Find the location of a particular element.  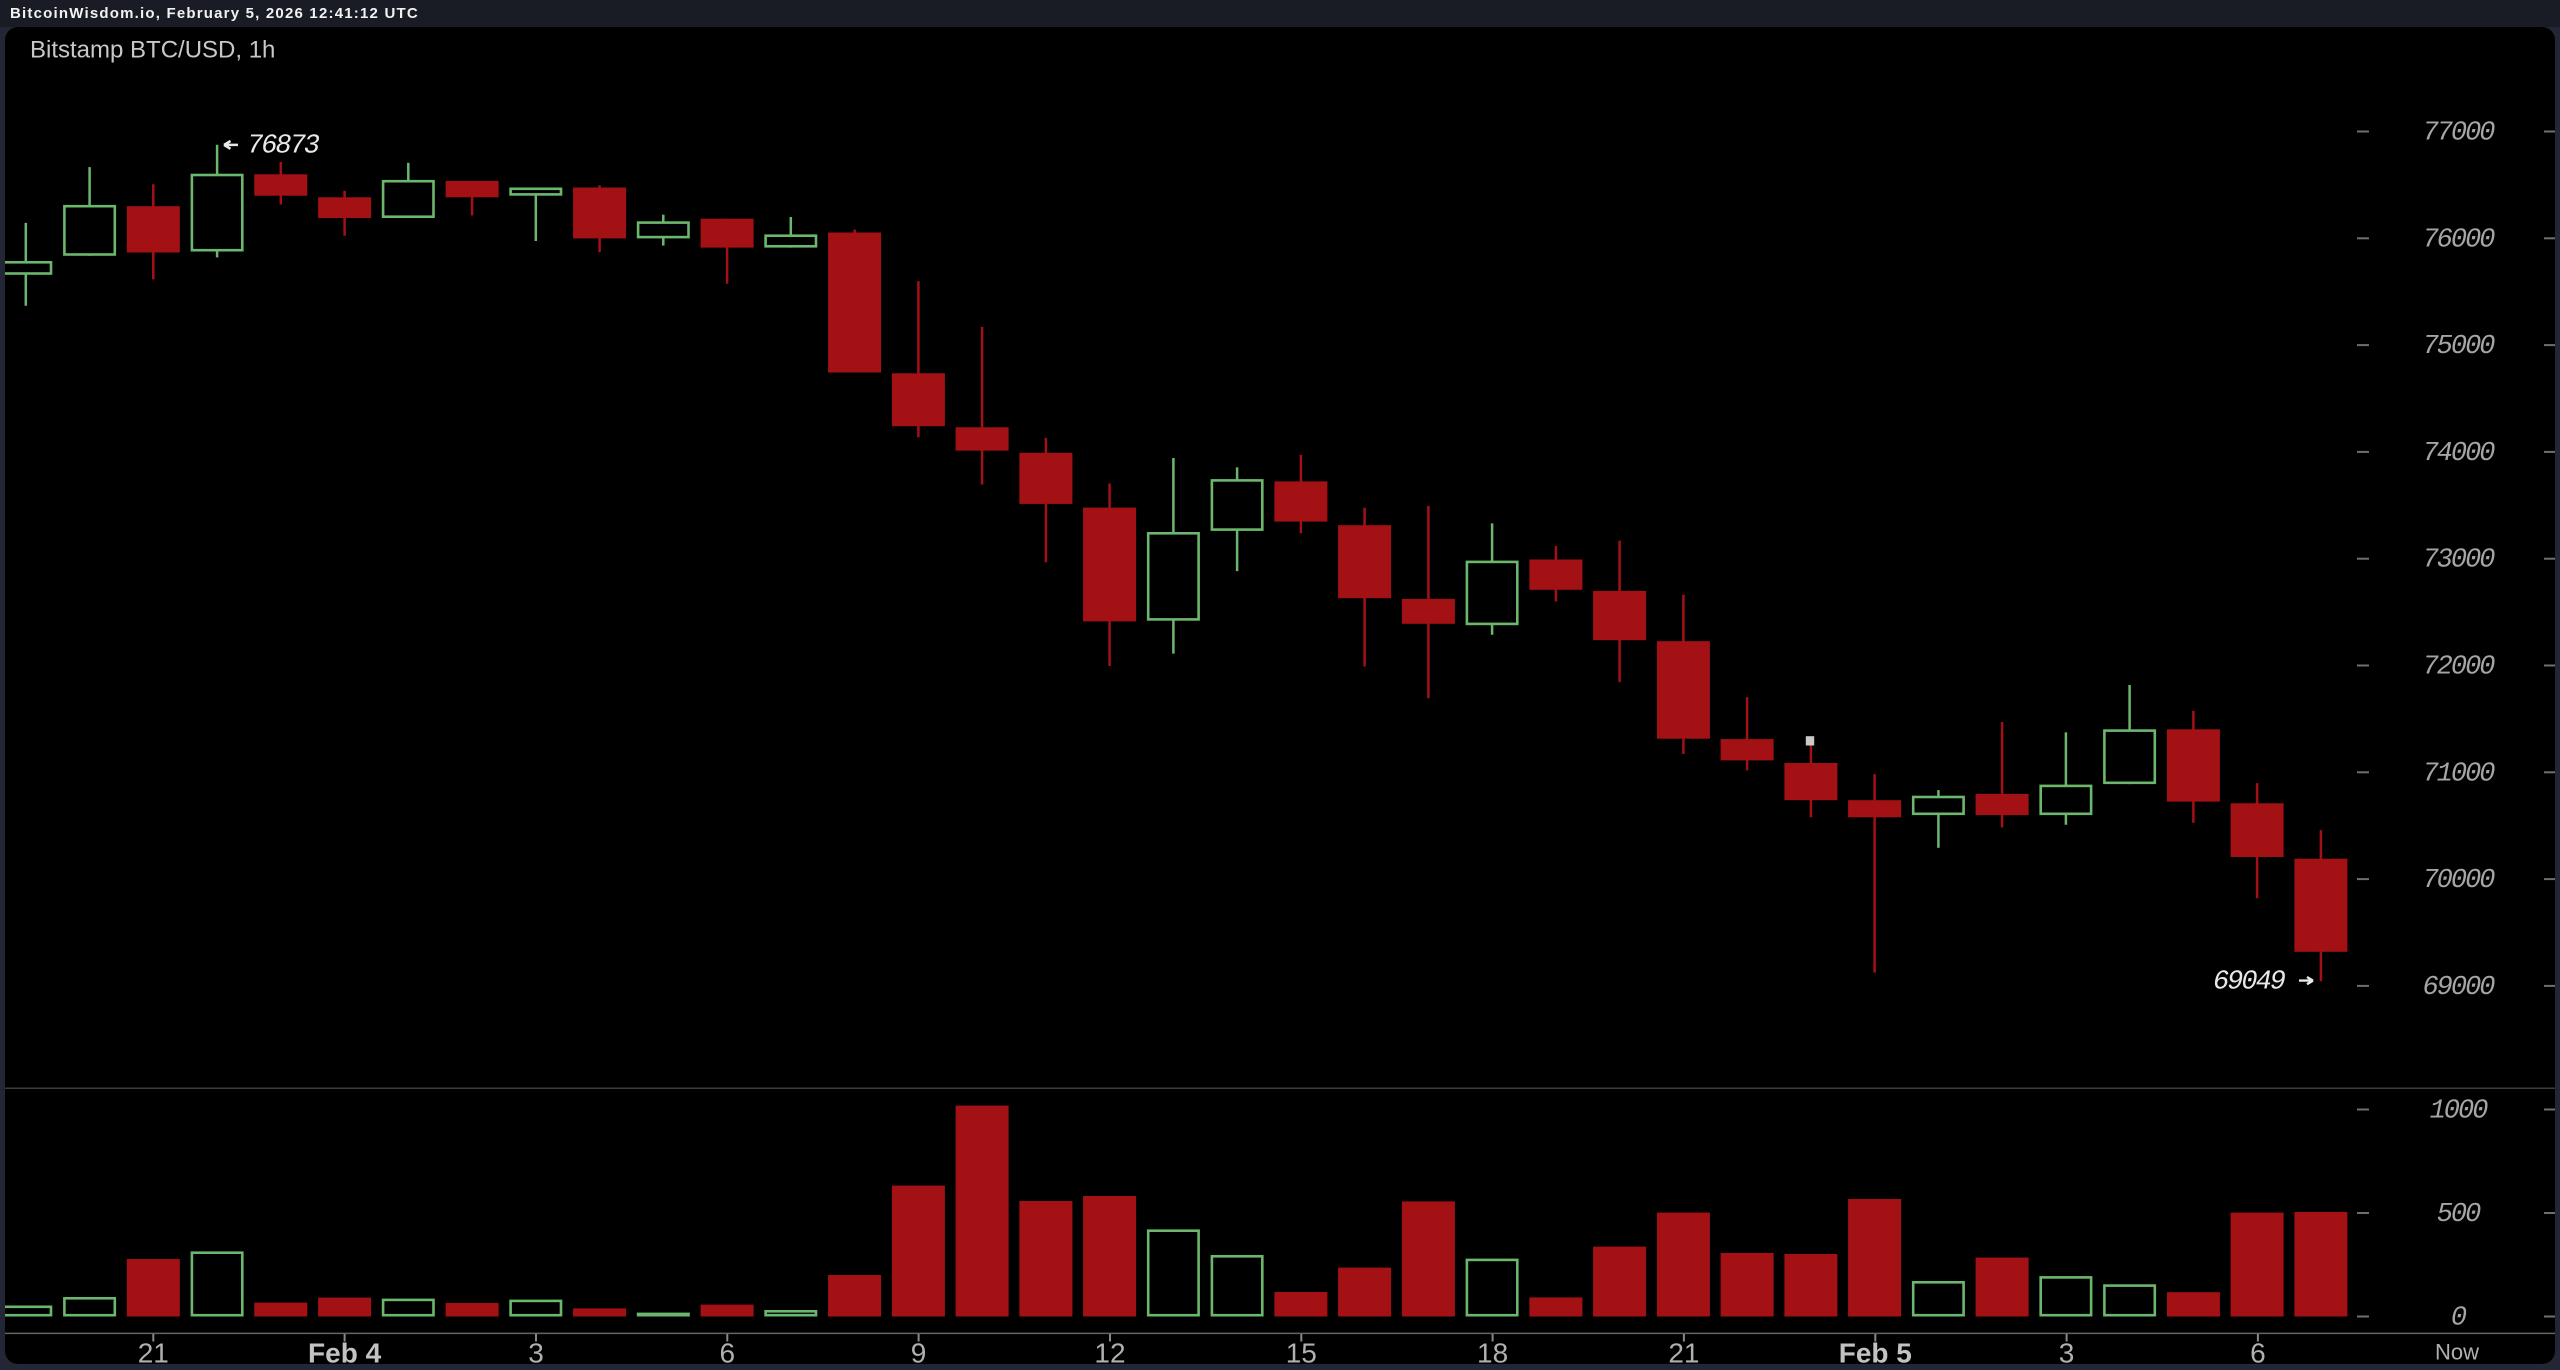

svg-text: Bitstamp BTC/USD, 1h is located at coordinates (152, 50).